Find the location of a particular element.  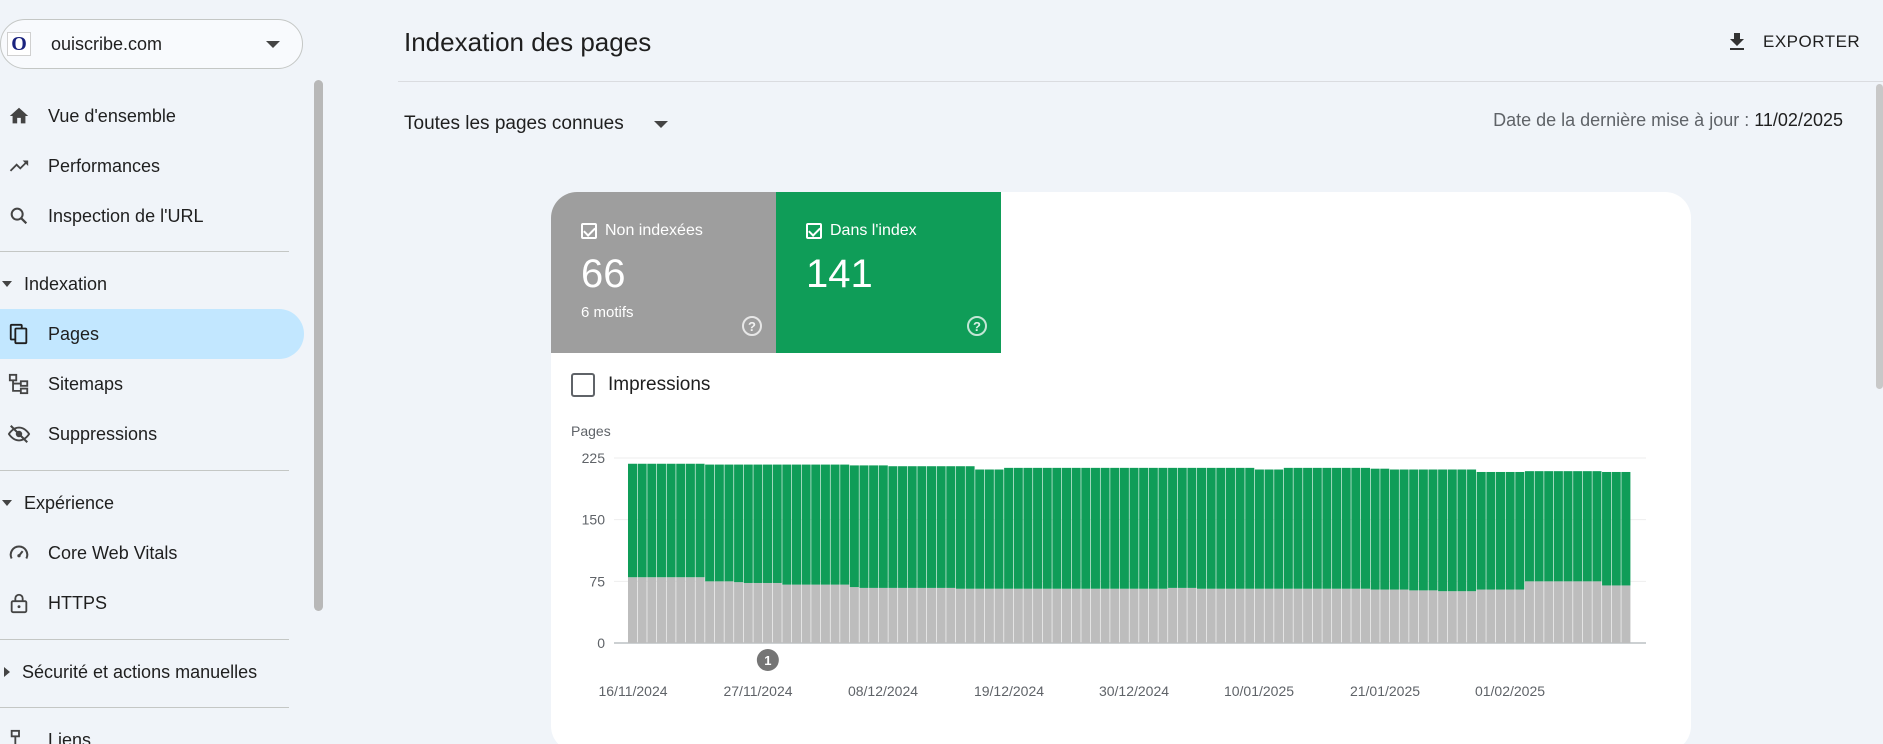

divider is located at coordinates (144, 639).